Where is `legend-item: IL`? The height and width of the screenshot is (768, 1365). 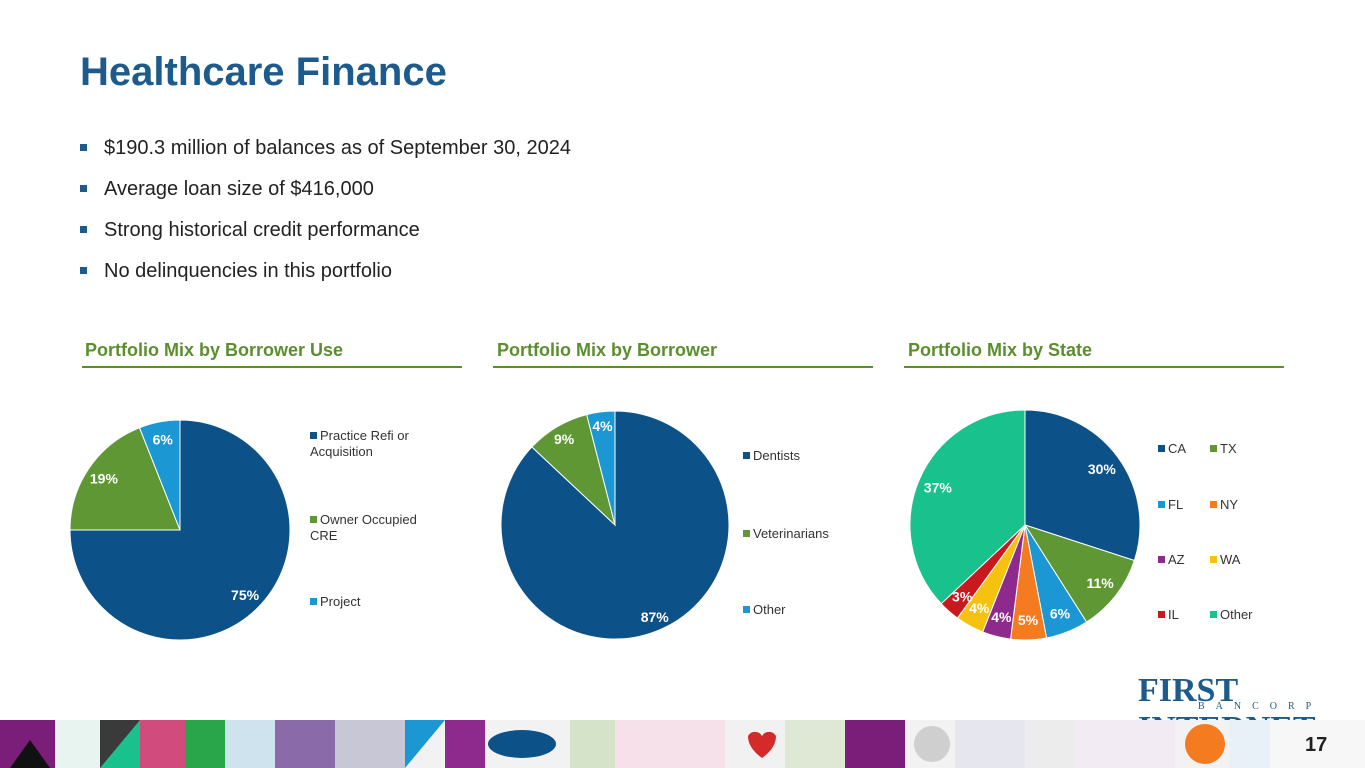 legend-item: IL is located at coordinates (1168, 615).